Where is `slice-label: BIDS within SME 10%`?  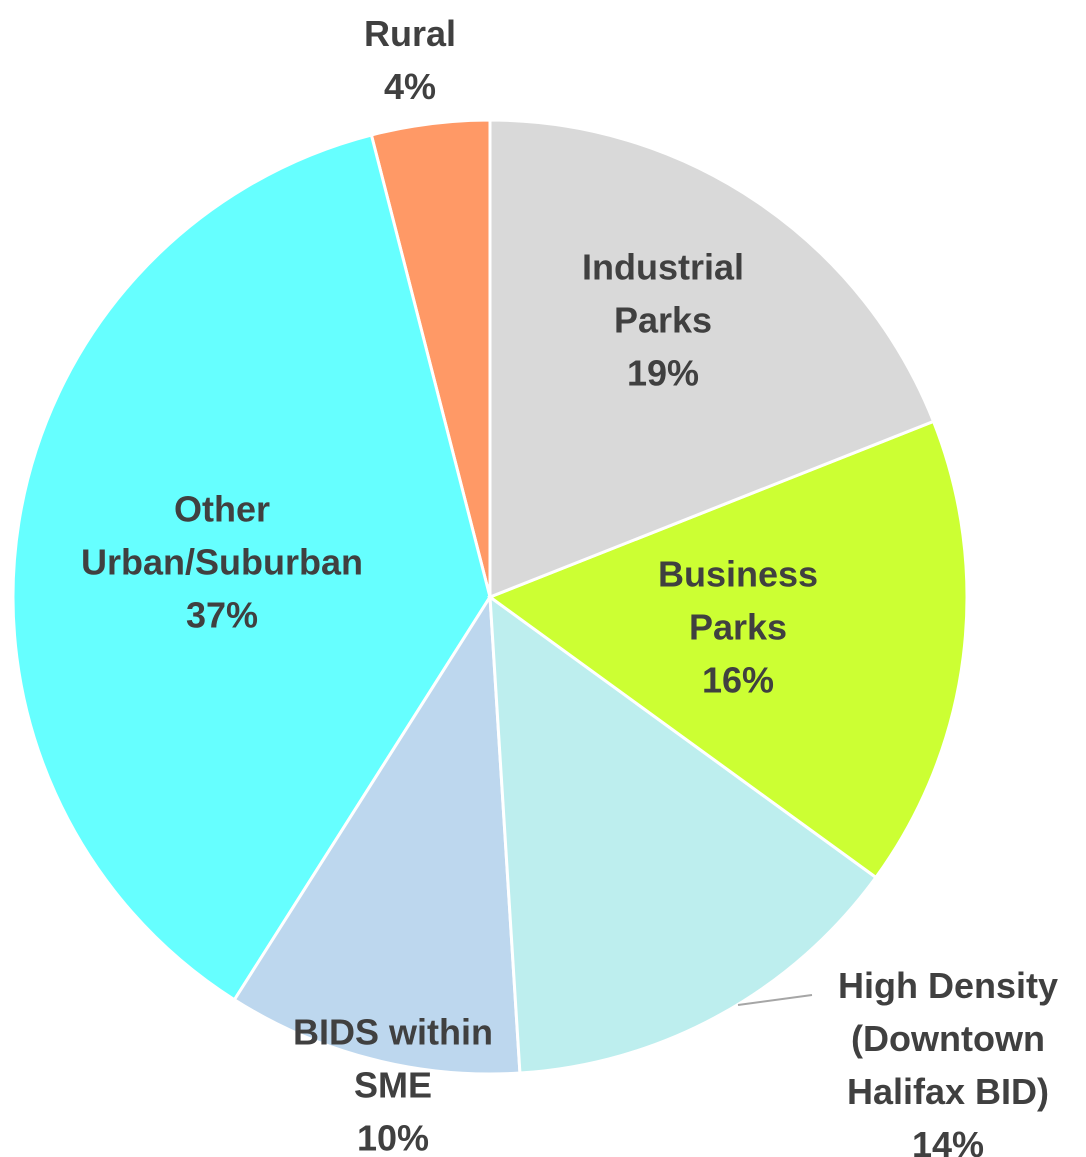 slice-label: BIDS within SME 10% is located at coordinates (393, 1081).